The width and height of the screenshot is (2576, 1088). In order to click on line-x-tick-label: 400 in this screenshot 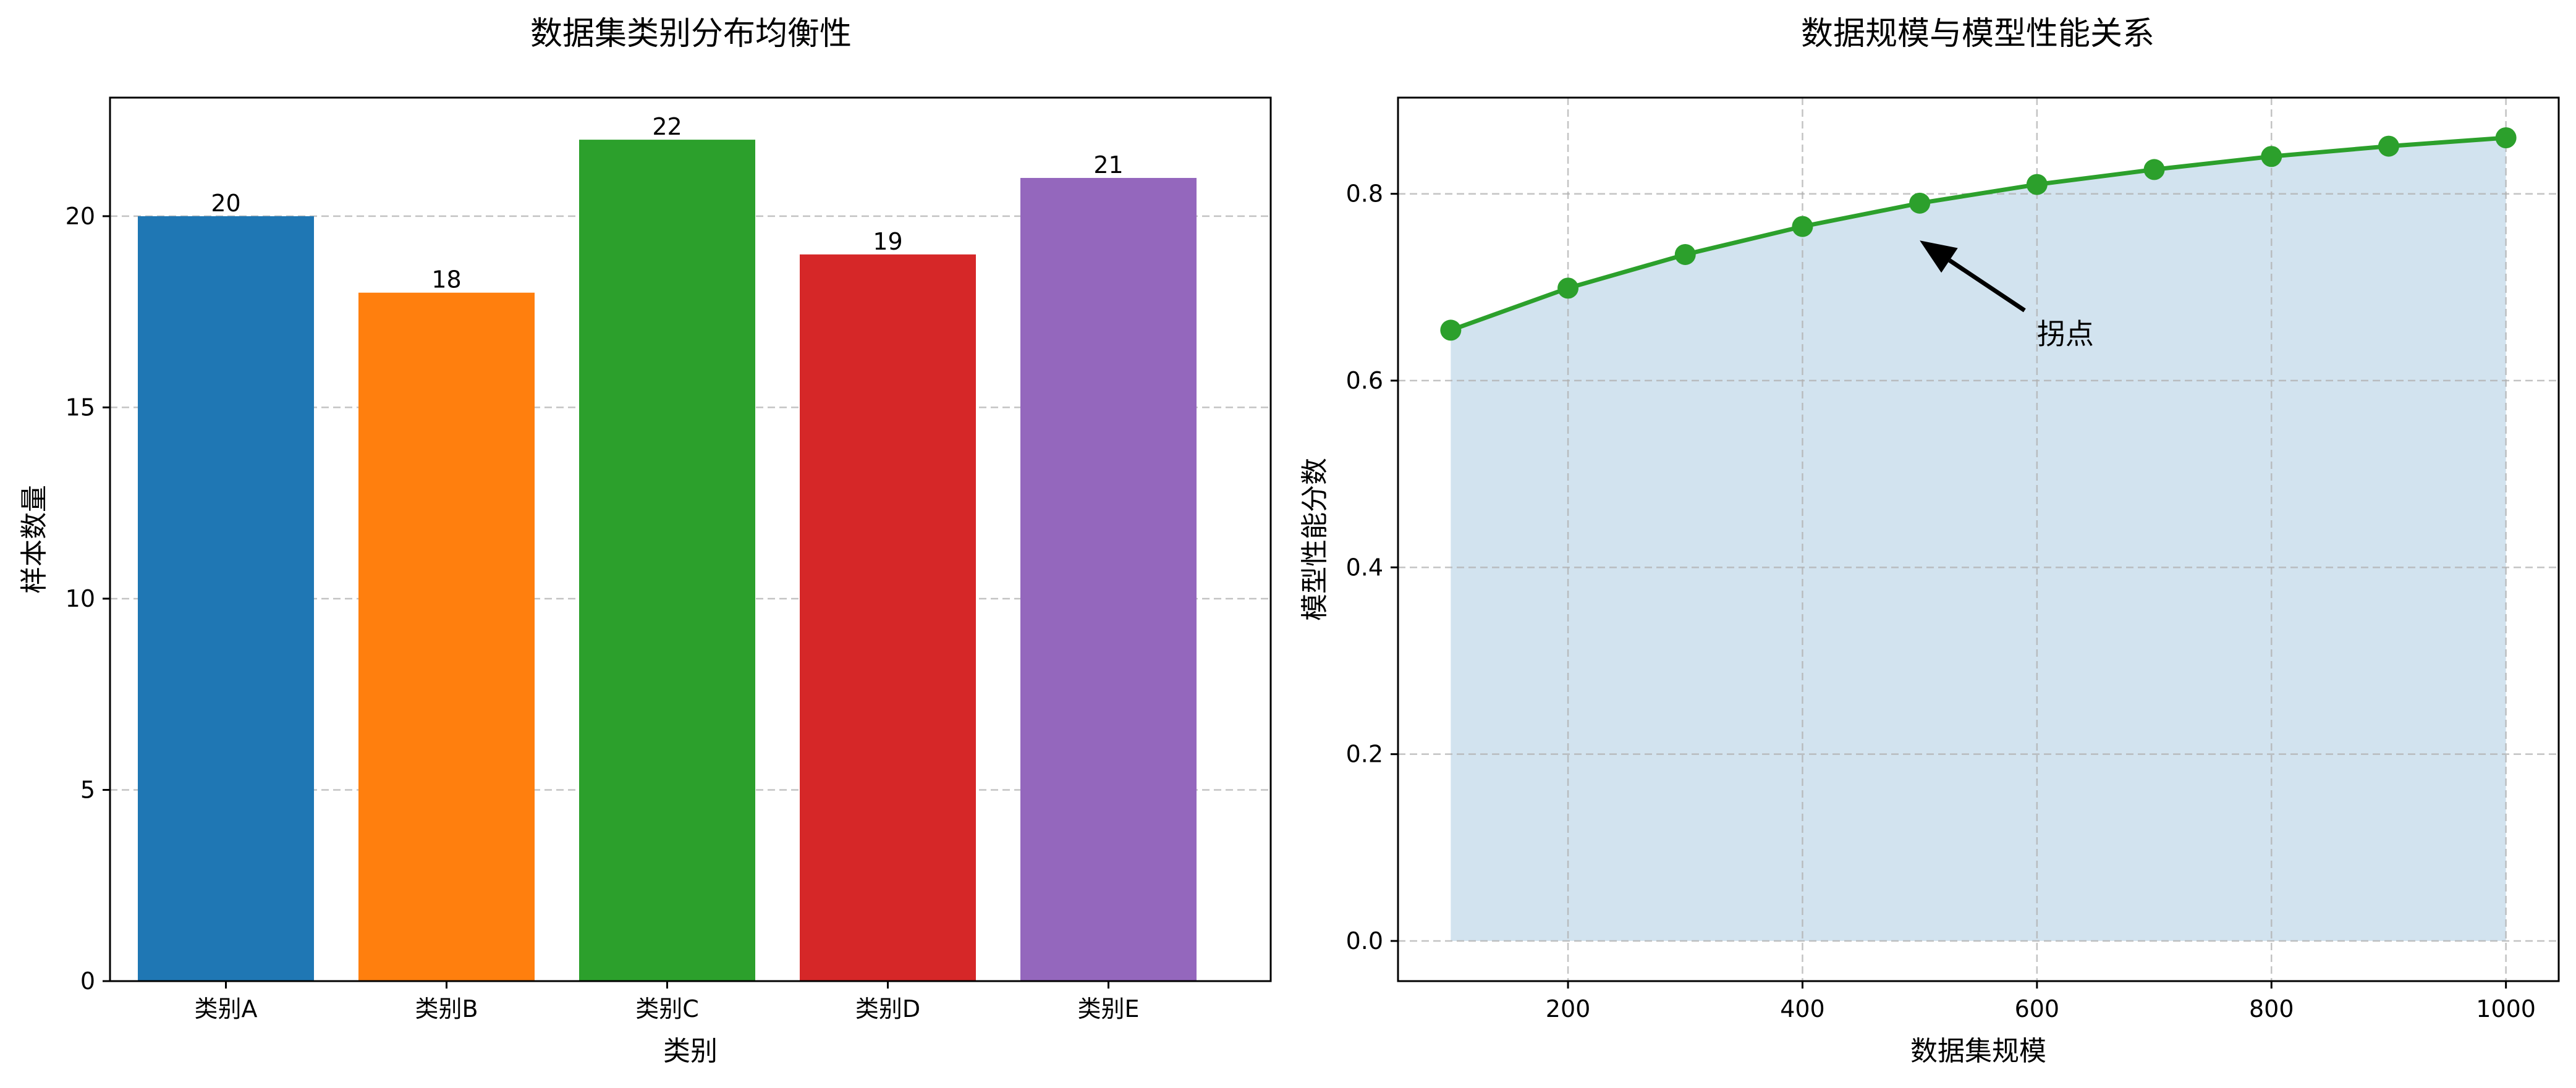, I will do `click(1802, 1009)`.